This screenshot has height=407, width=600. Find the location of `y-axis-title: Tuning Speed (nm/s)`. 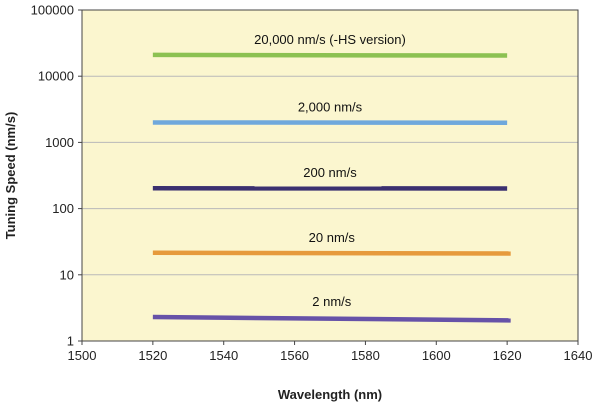

y-axis-title: Tuning Speed (nm/s) is located at coordinates (10, 176).